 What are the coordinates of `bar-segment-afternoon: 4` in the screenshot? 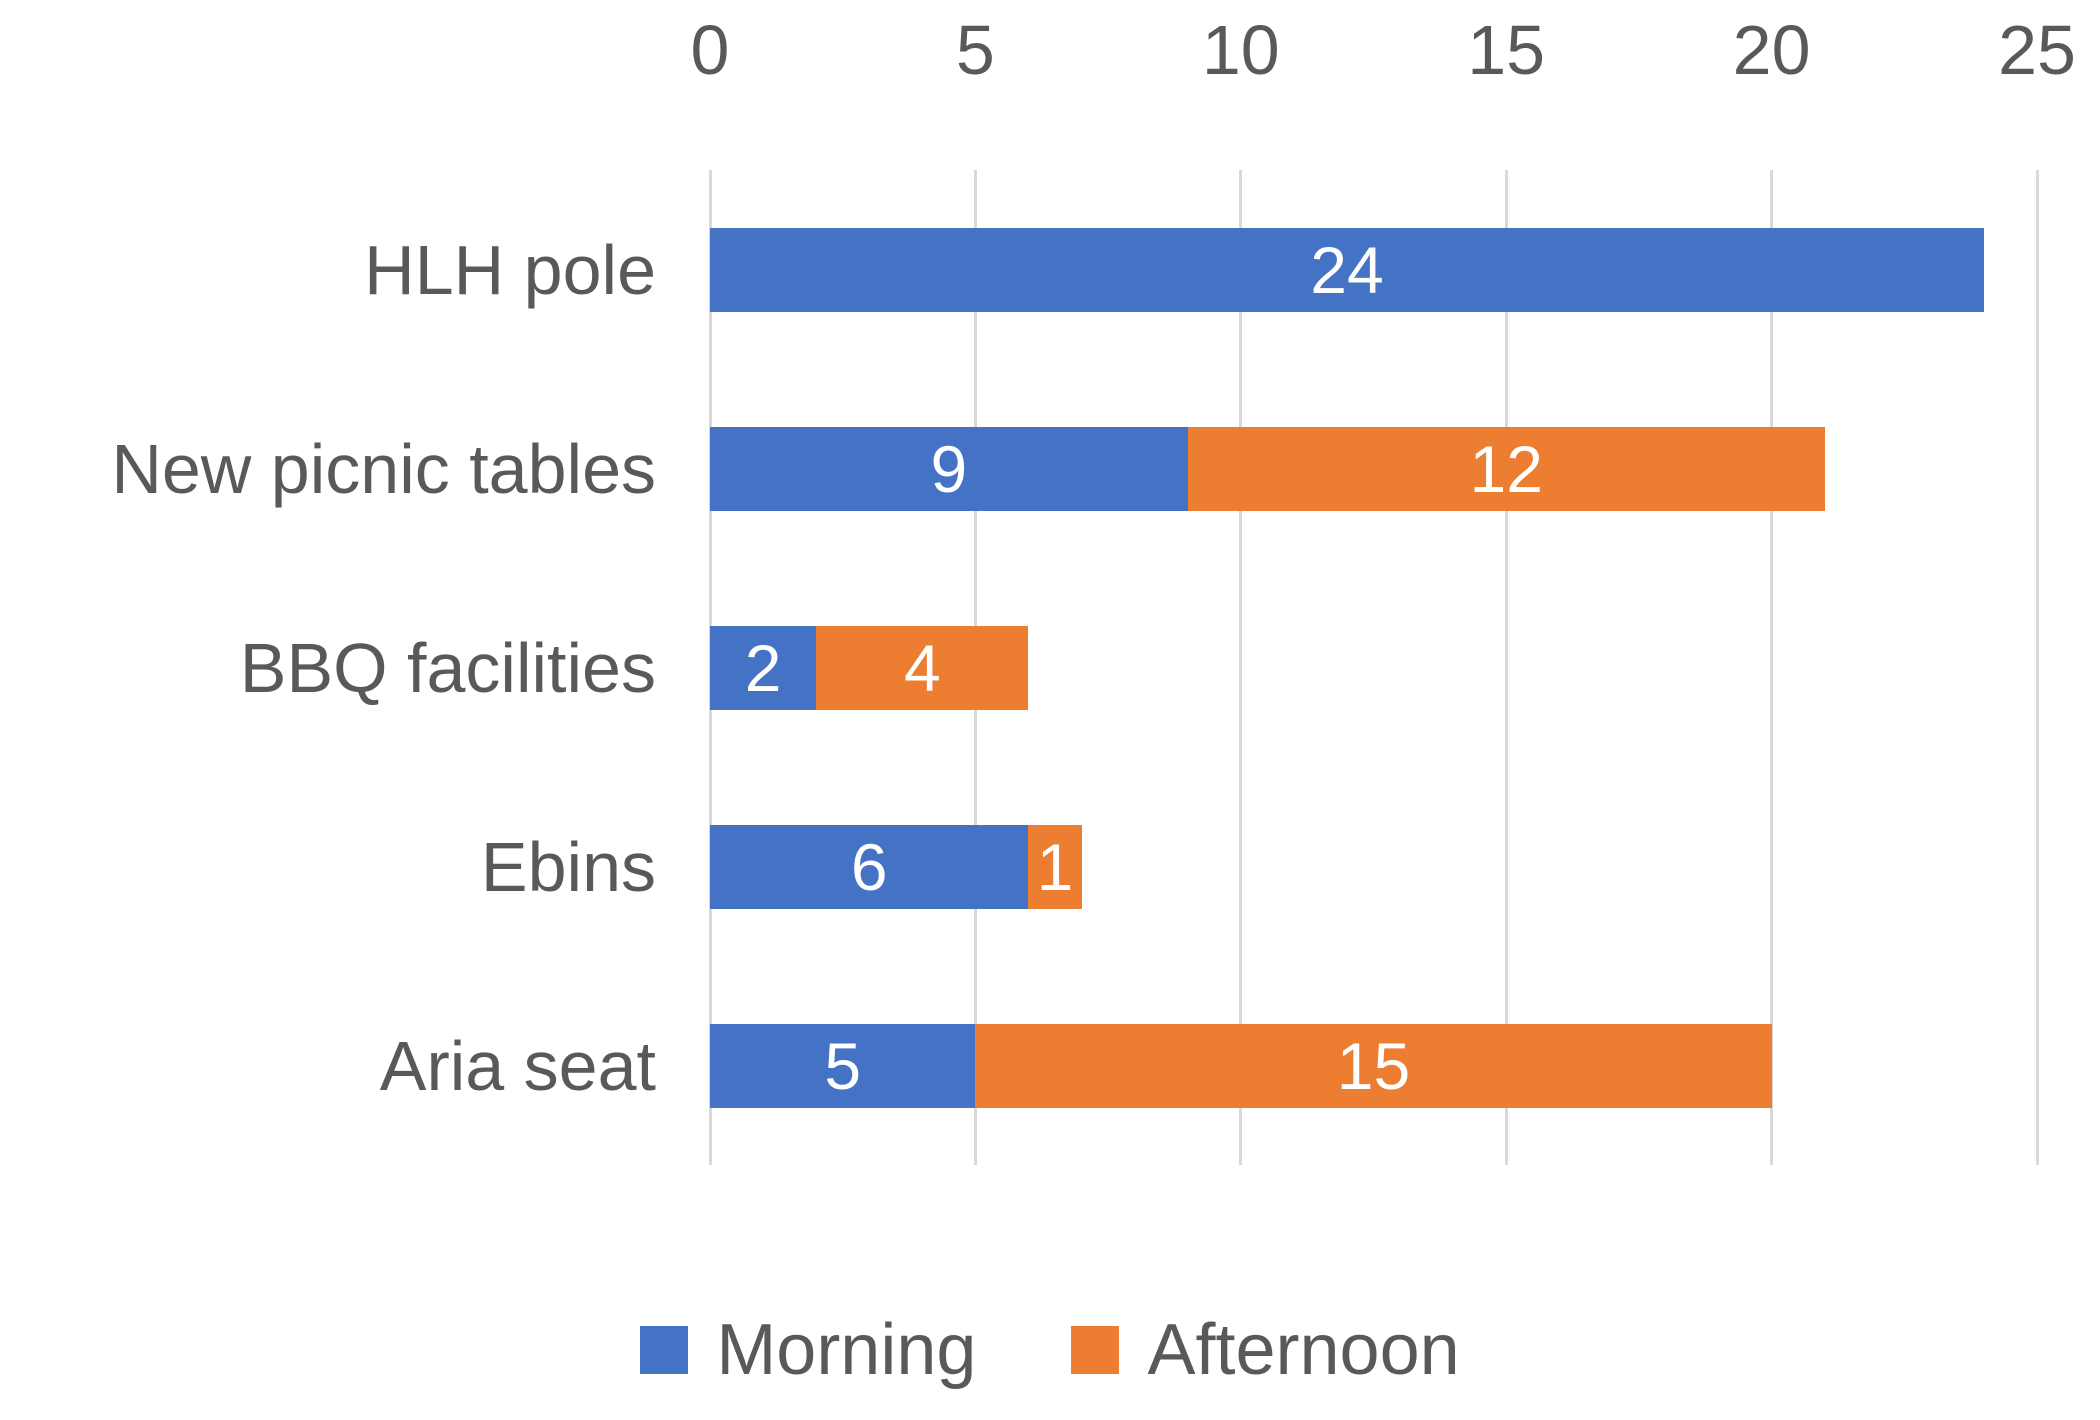 It's located at (922, 667).